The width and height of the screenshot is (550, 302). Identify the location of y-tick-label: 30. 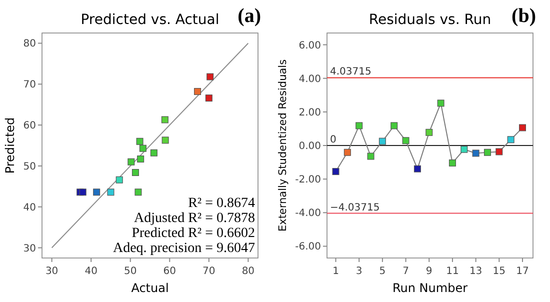
(29, 248).